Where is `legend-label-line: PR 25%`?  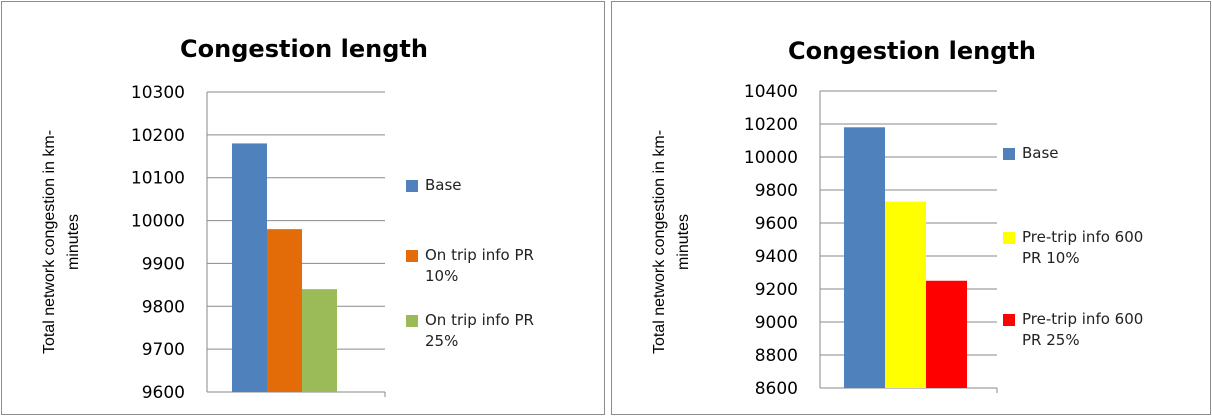
legend-label-line: PR 25% is located at coordinates (1051, 340).